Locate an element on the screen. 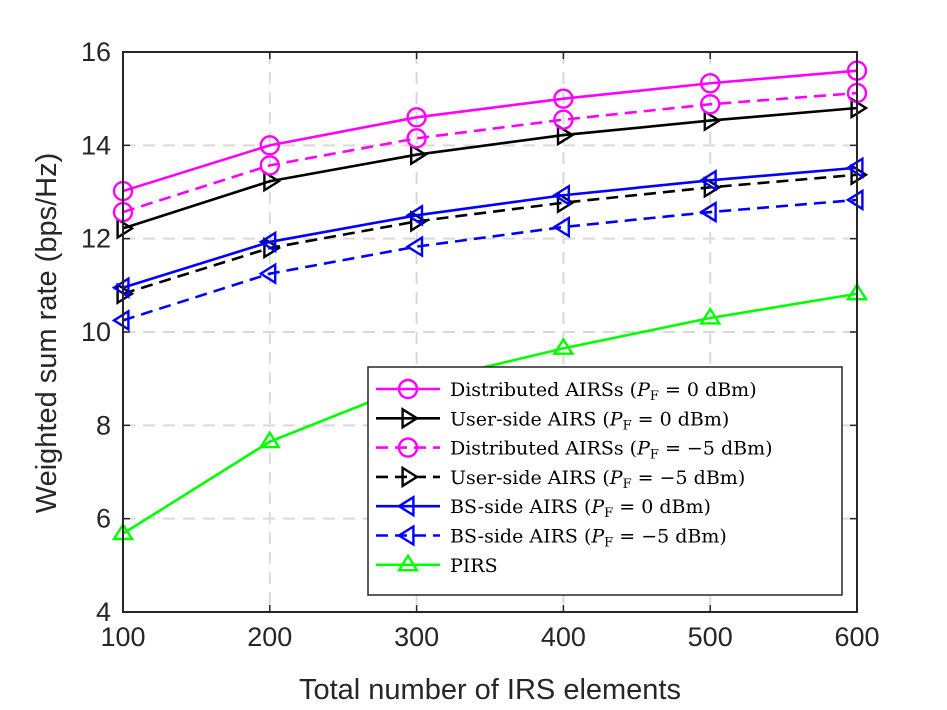 The image size is (947, 710). y-tick-label: 16 is located at coordinates (96, 52).